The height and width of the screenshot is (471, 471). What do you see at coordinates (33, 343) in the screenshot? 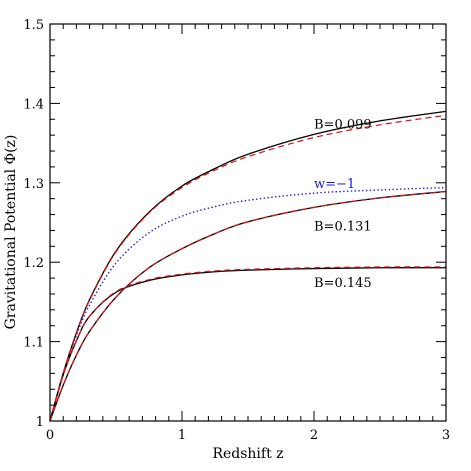
I see `y-tick-label-1: 1.1` at bounding box center [33, 343].